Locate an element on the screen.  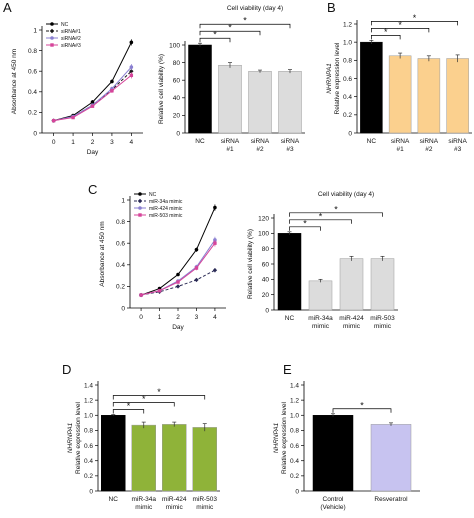
series-siRNA#2 is located at coordinates (92, 93).